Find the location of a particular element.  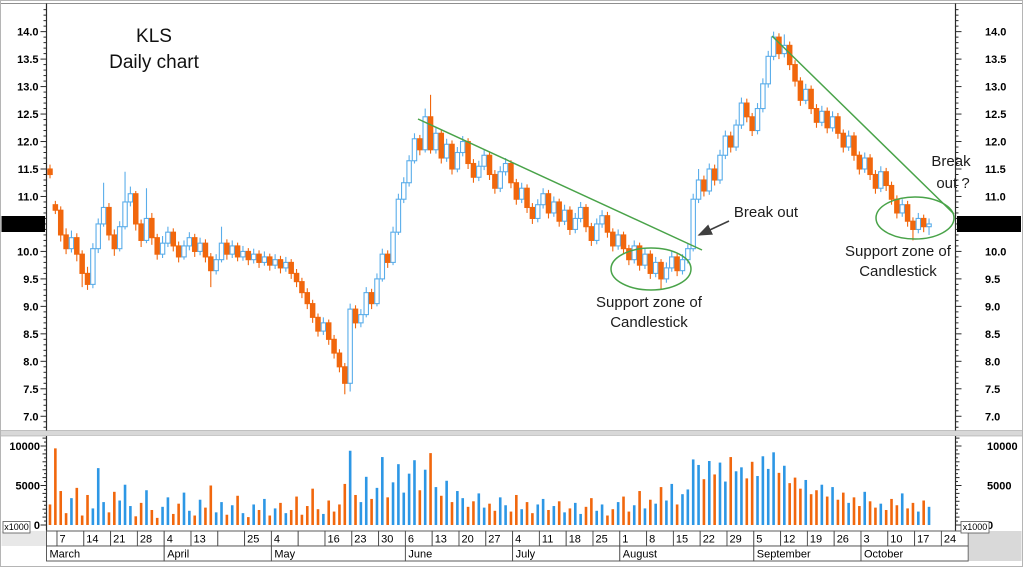

last-price-tag-right: 10.50000 is located at coordinates (989, 224).